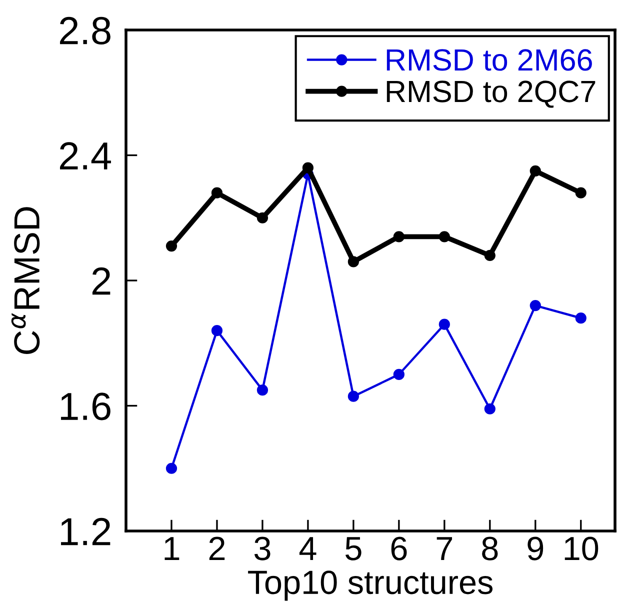 Image resolution: width=617 pixels, height=608 pixels. What do you see at coordinates (370, 585) in the screenshot?
I see `x-axis-title: Top10 structures` at bounding box center [370, 585].